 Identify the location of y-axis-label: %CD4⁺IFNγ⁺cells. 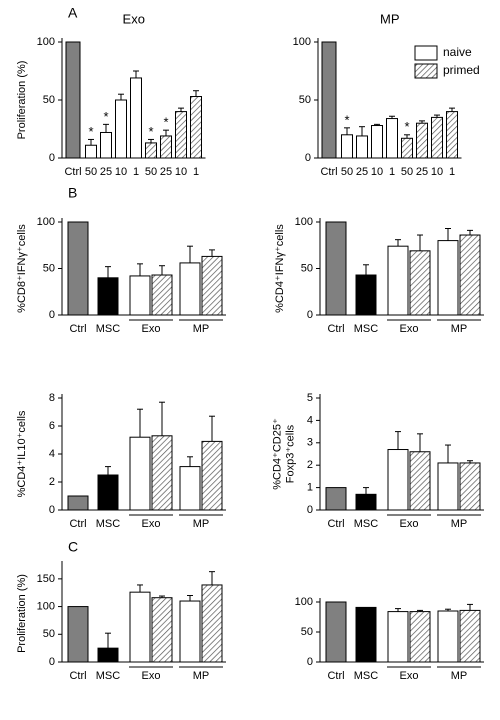
(280, 268).